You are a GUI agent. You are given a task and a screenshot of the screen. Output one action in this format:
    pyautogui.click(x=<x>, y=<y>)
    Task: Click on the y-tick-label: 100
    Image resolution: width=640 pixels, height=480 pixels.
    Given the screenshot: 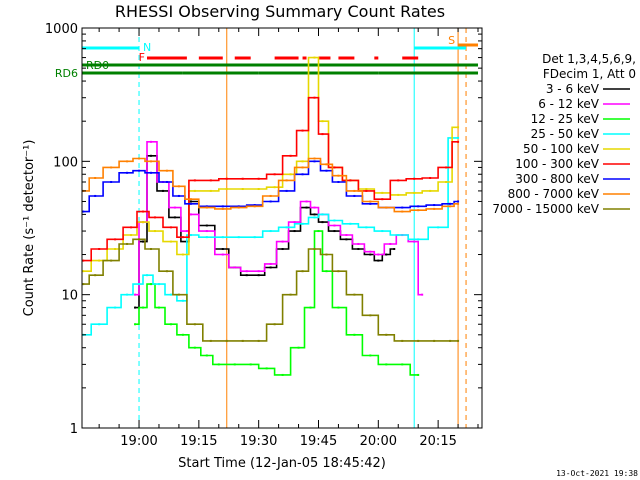 What is the action you would take?
    pyautogui.click(x=65, y=162)
    